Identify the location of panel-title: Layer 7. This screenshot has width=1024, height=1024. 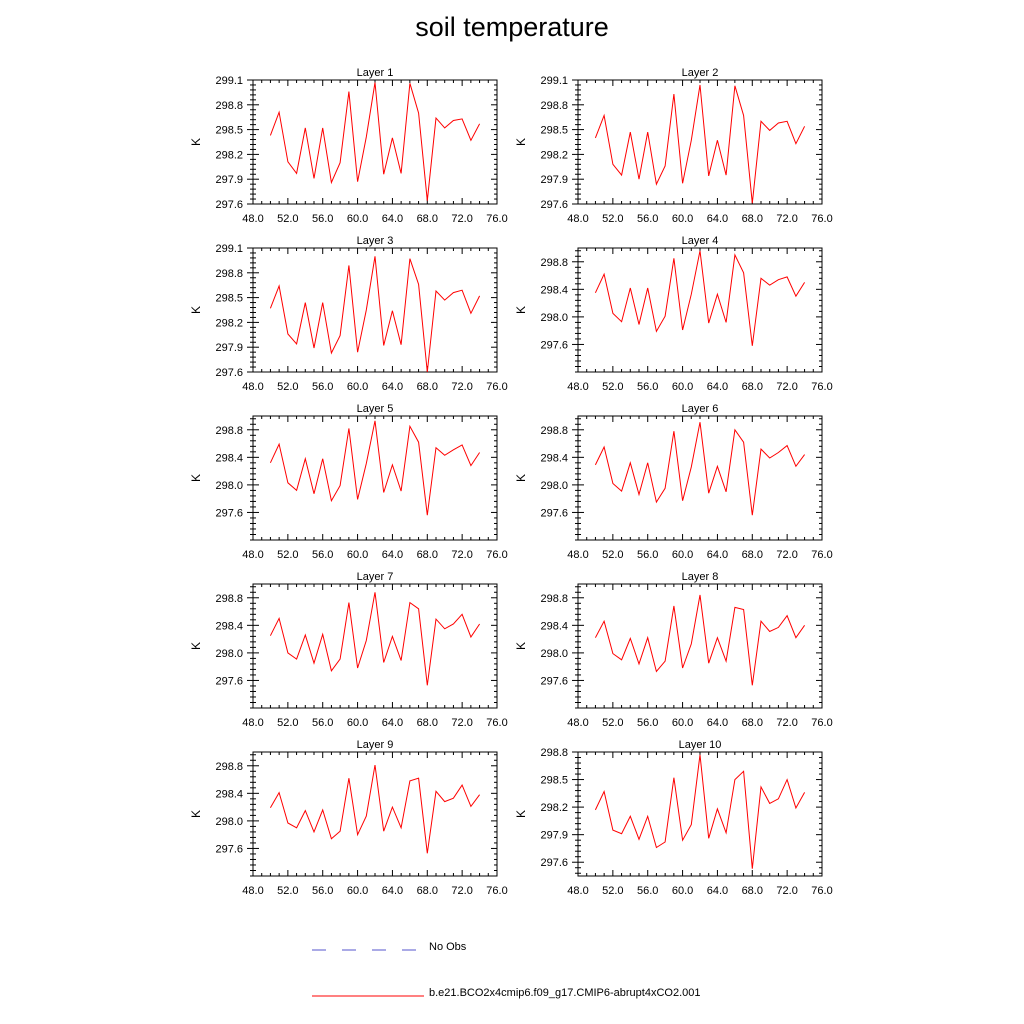
(375, 577).